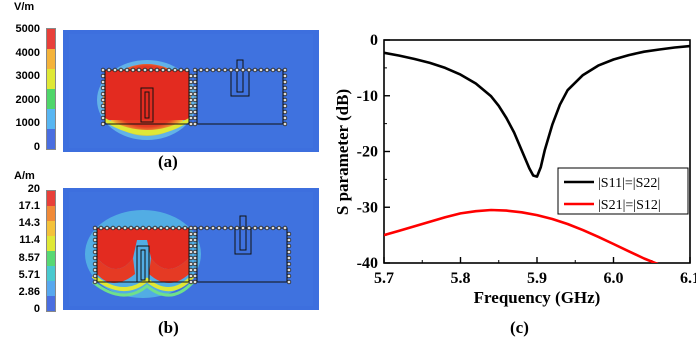 This screenshot has width=696, height=351. What do you see at coordinates (27, 76) in the screenshot?
I see `colorbar-tick-label: 3000` at bounding box center [27, 76].